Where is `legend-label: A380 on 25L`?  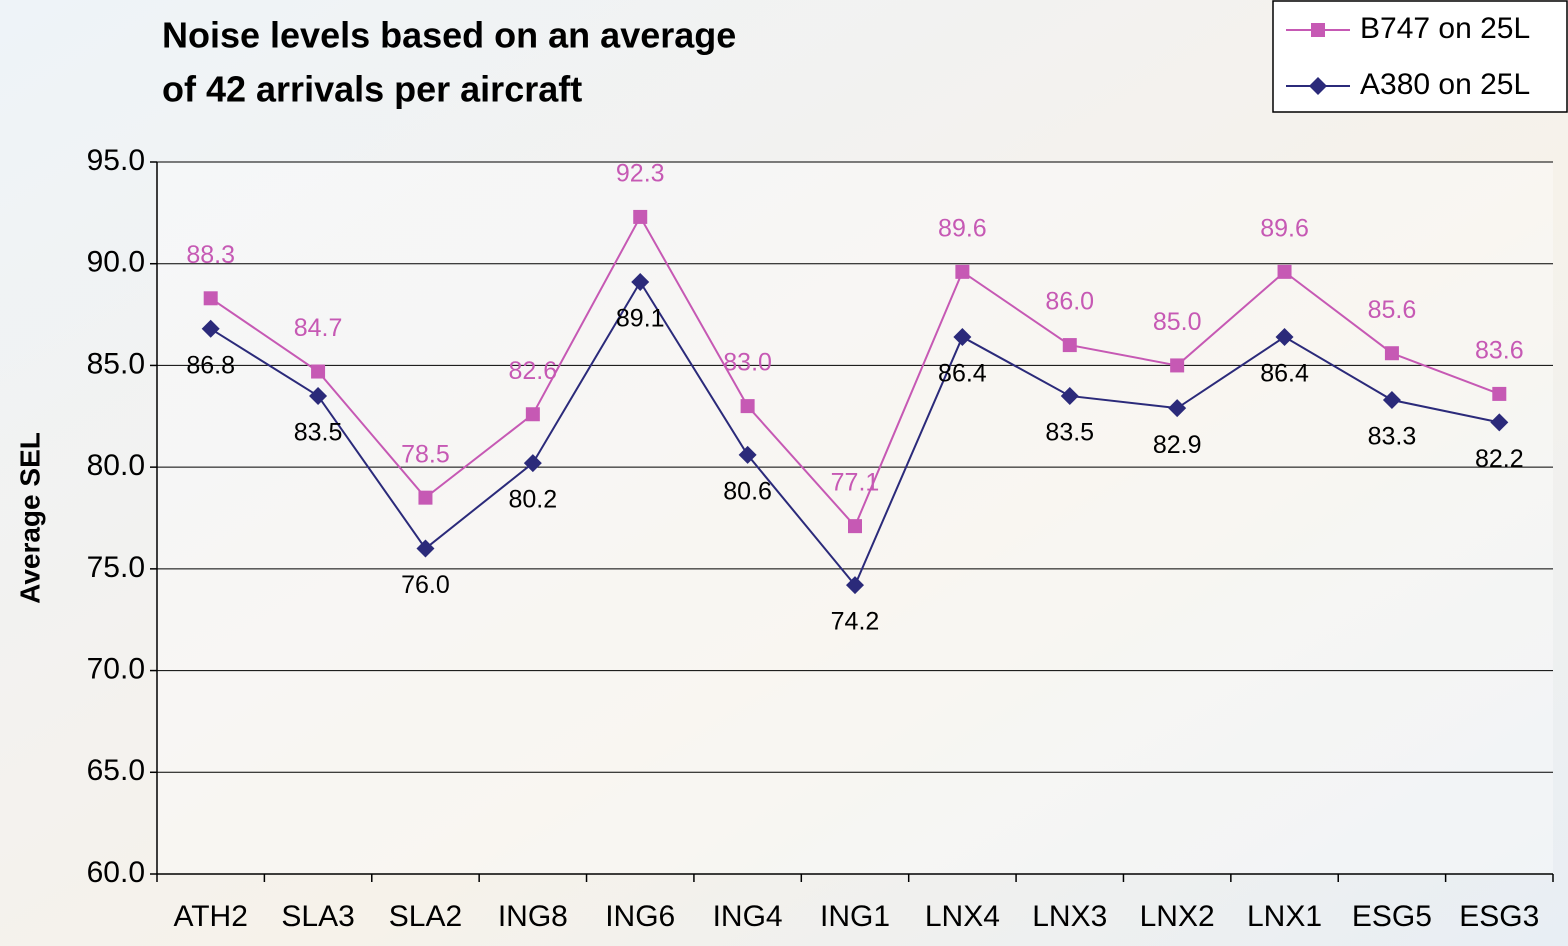 legend-label: A380 on 25L is located at coordinates (1445, 84).